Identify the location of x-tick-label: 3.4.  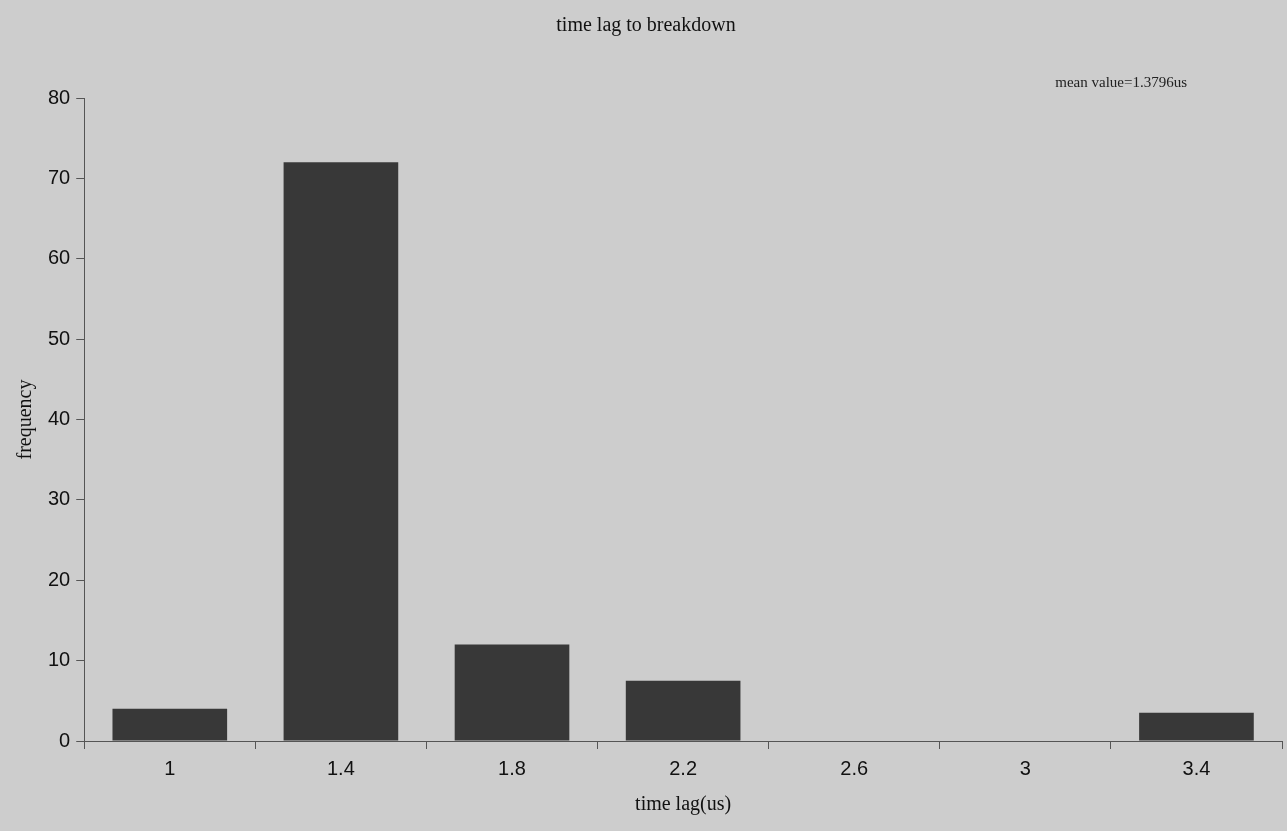
(1196, 767).